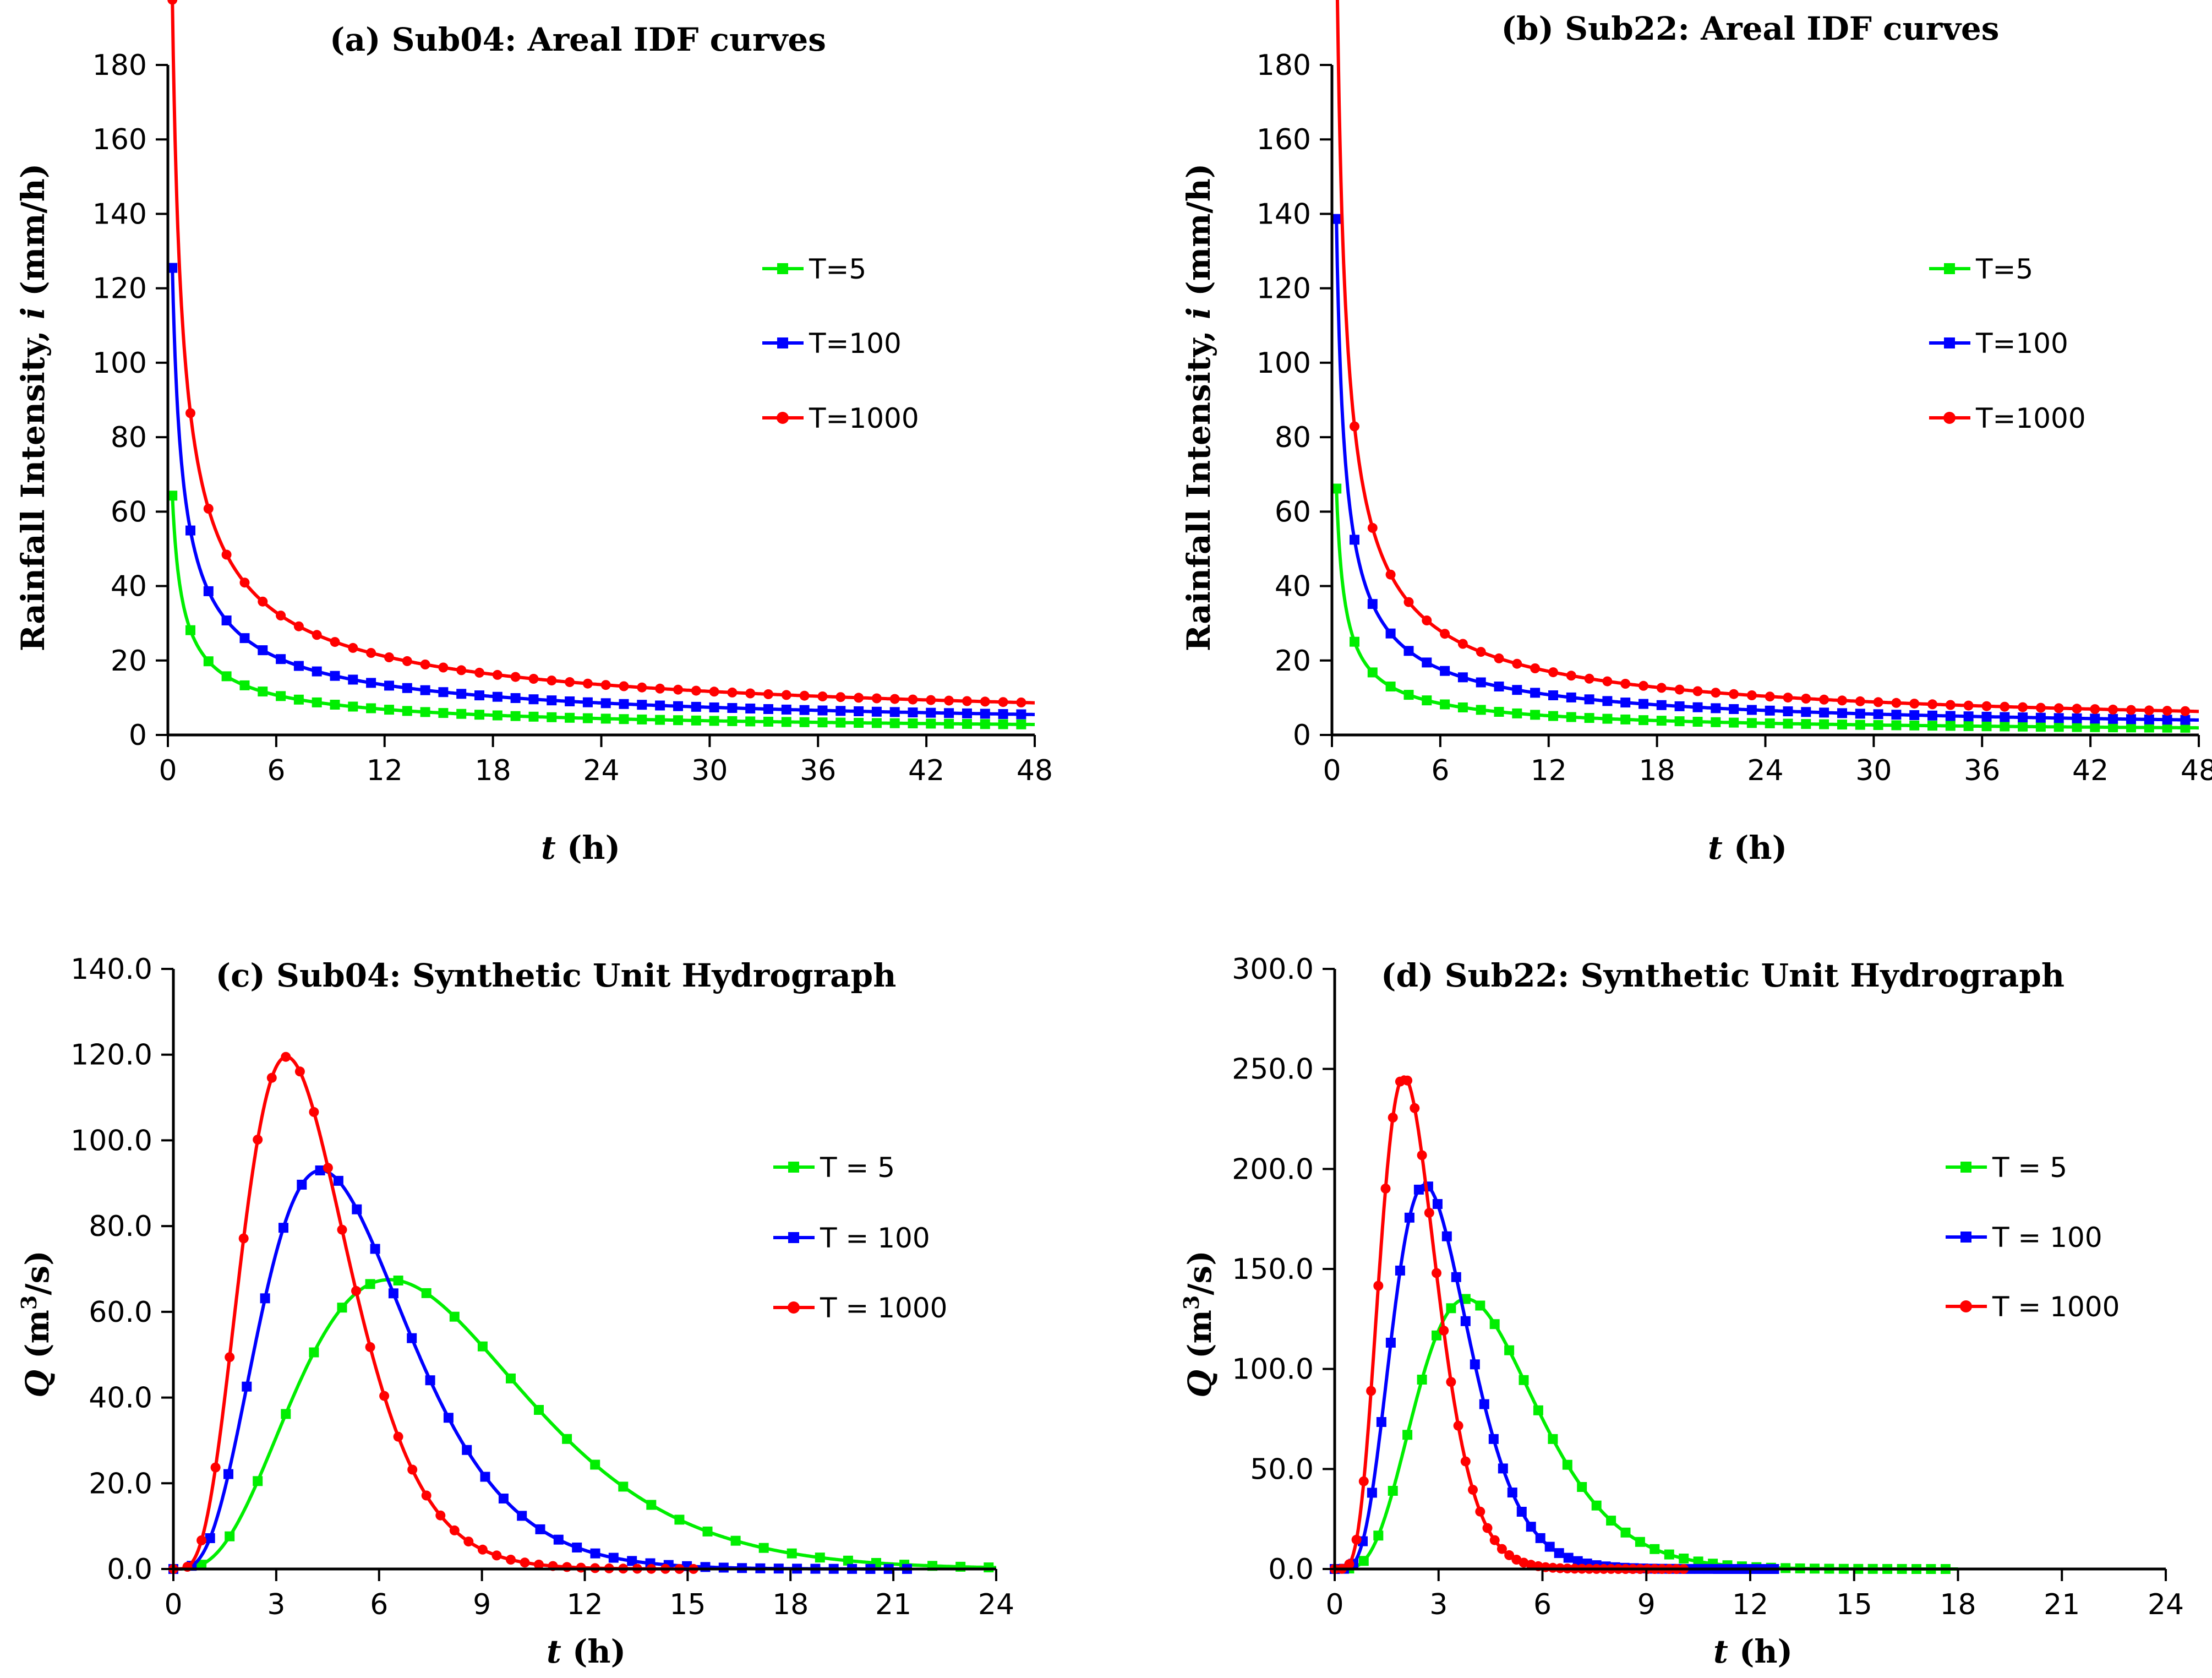  Describe the element at coordinates (1765, 469) in the screenshot. I see `panel-b-series-t100` at that location.